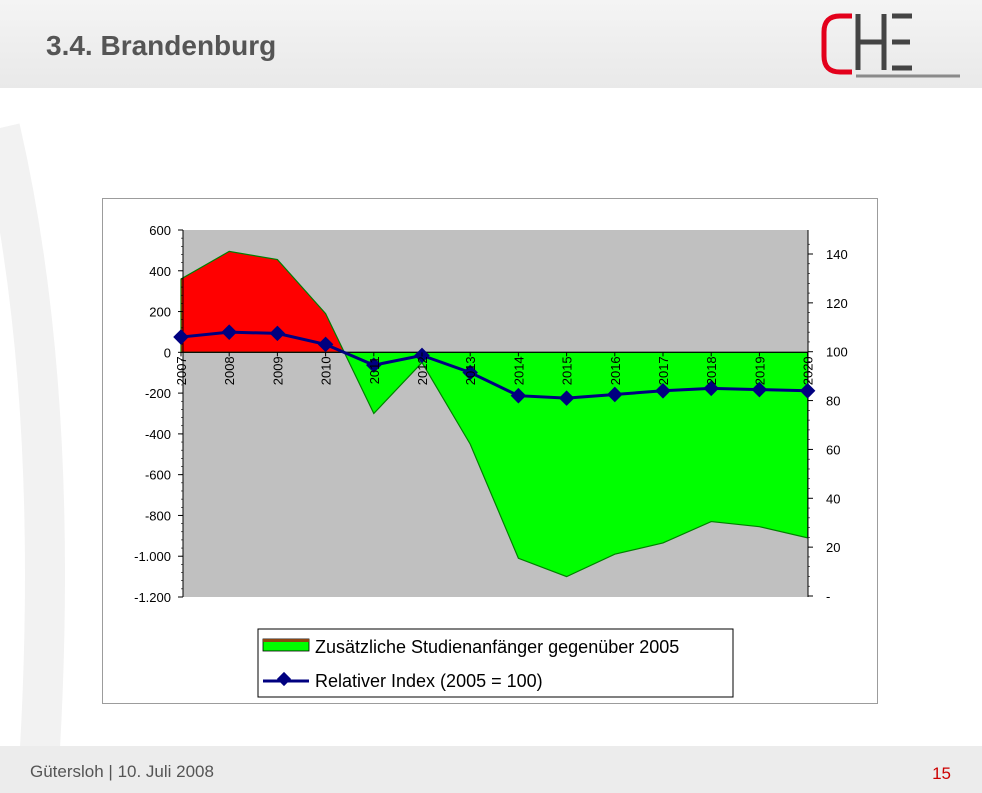 This screenshot has width=982, height=793. I want to click on x-tick-label: 2010, so click(326, 370).